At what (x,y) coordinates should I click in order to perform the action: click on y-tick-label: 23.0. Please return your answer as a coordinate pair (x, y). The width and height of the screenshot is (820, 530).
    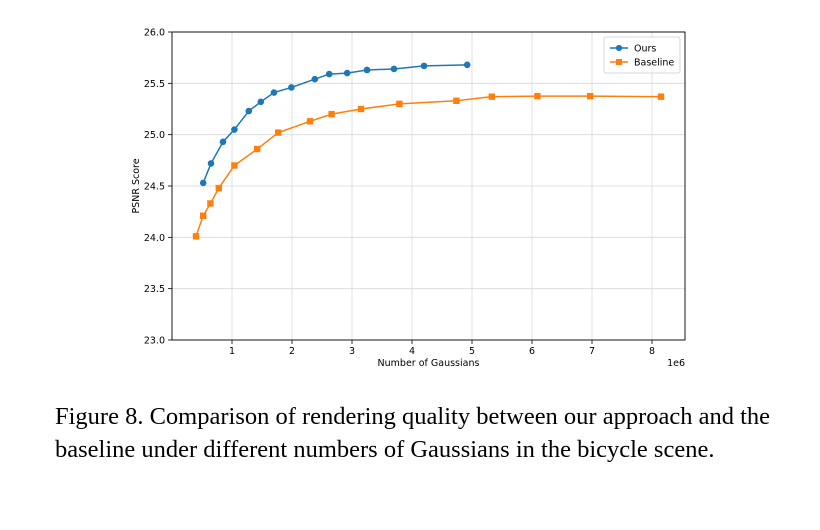
    Looking at the image, I should click on (154, 341).